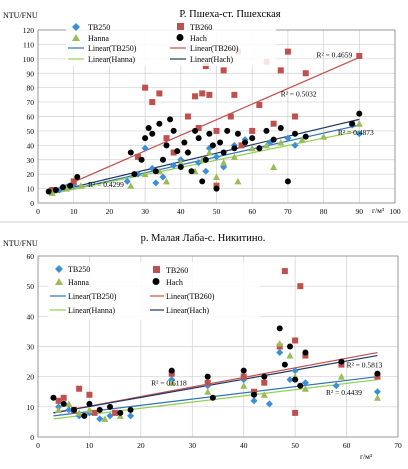 Image resolution: width=408 pixels, height=469 pixels. What do you see at coordinates (31, 174) in the screenshot?
I see `y-tick-label: 20` at bounding box center [31, 174].